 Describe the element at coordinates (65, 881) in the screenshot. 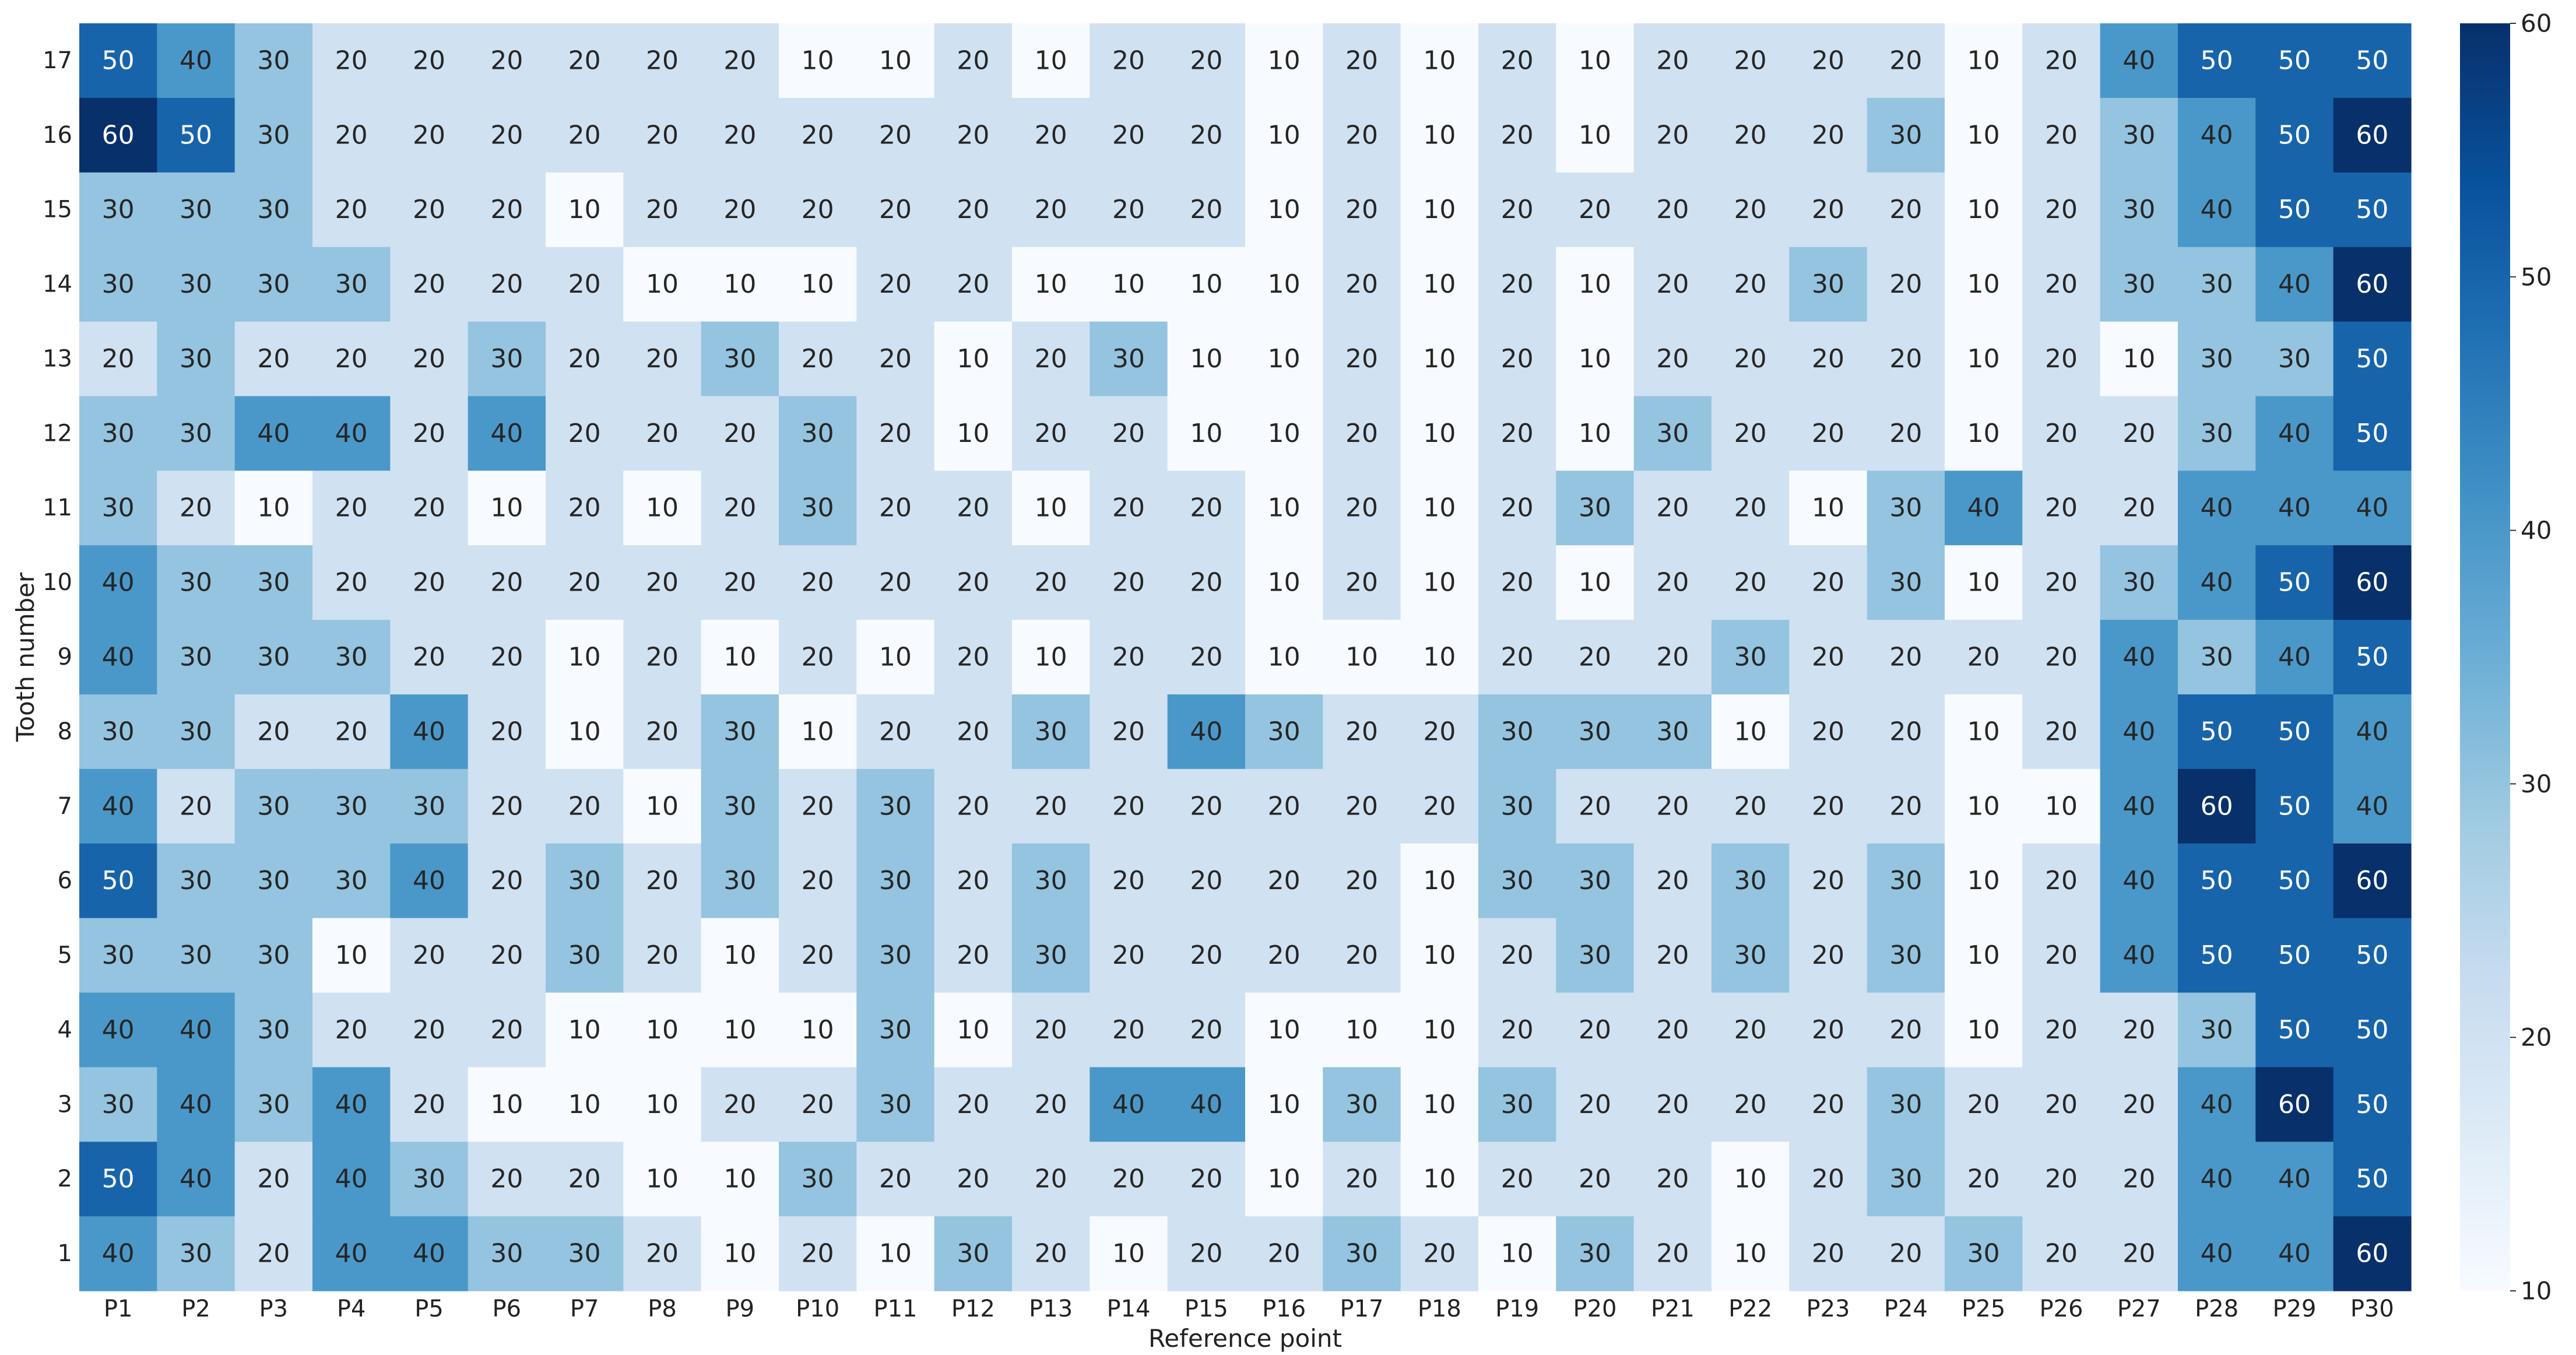

I see `y-tick-label: 6` at that location.